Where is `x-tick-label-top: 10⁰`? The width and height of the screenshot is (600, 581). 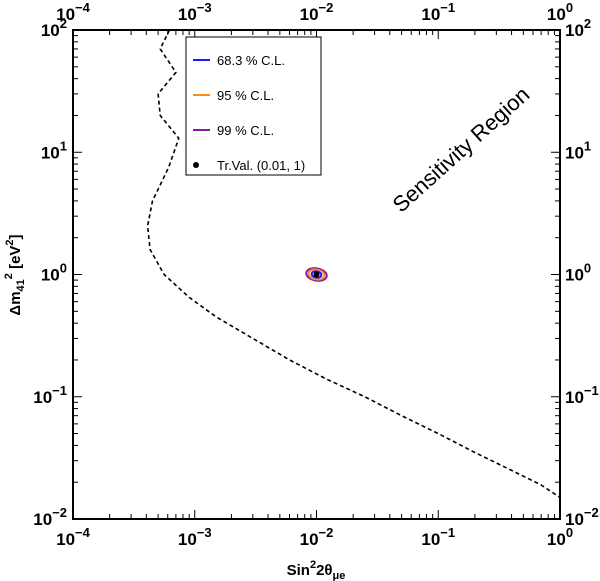 x-tick-label-top: 10⁰ is located at coordinates (560, 12).